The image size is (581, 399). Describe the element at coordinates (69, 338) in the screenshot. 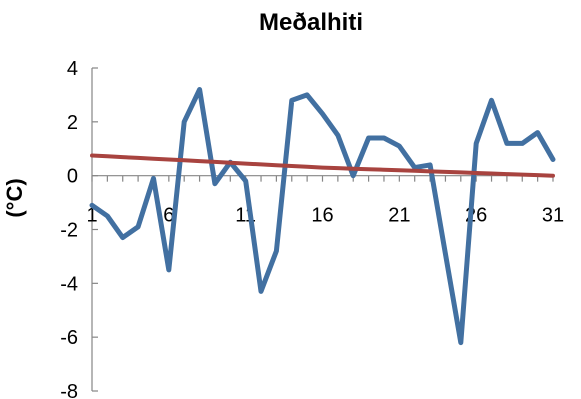

I see `y-tick-label: -6` at that location.